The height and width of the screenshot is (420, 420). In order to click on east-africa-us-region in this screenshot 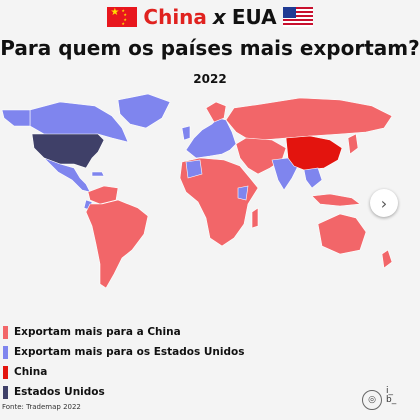, I will do `click(243, 193)`.